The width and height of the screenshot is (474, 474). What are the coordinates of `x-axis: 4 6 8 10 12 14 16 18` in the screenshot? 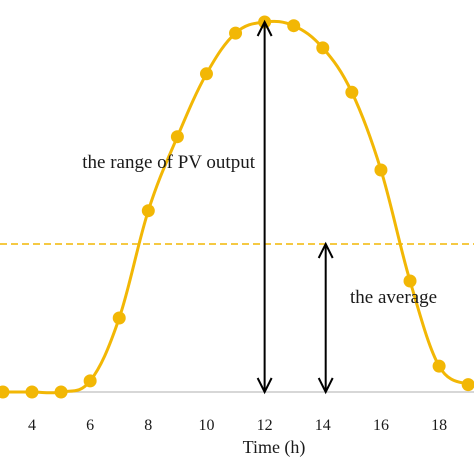 It's located at (237, 412).